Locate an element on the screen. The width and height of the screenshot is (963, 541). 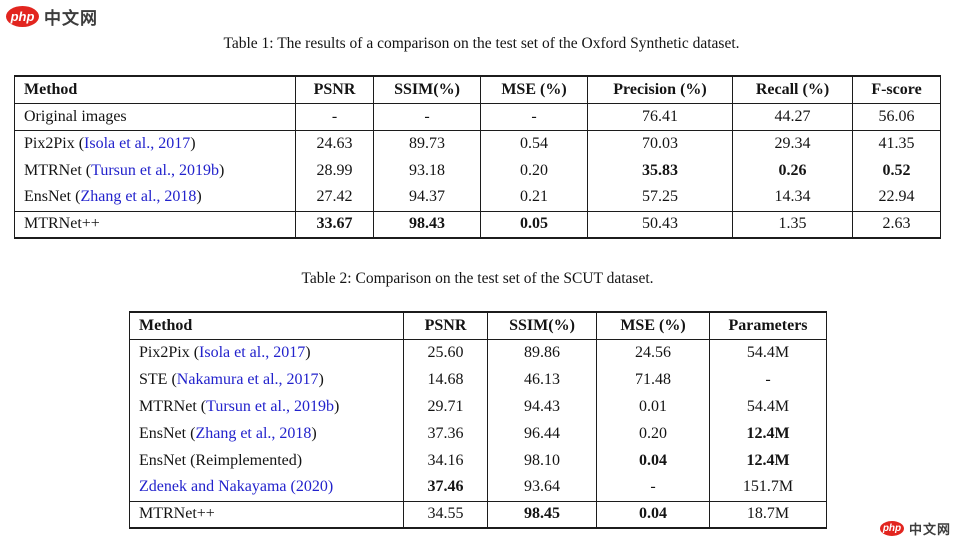
value-cell: 44.27 is located at coordinates (792, 116).